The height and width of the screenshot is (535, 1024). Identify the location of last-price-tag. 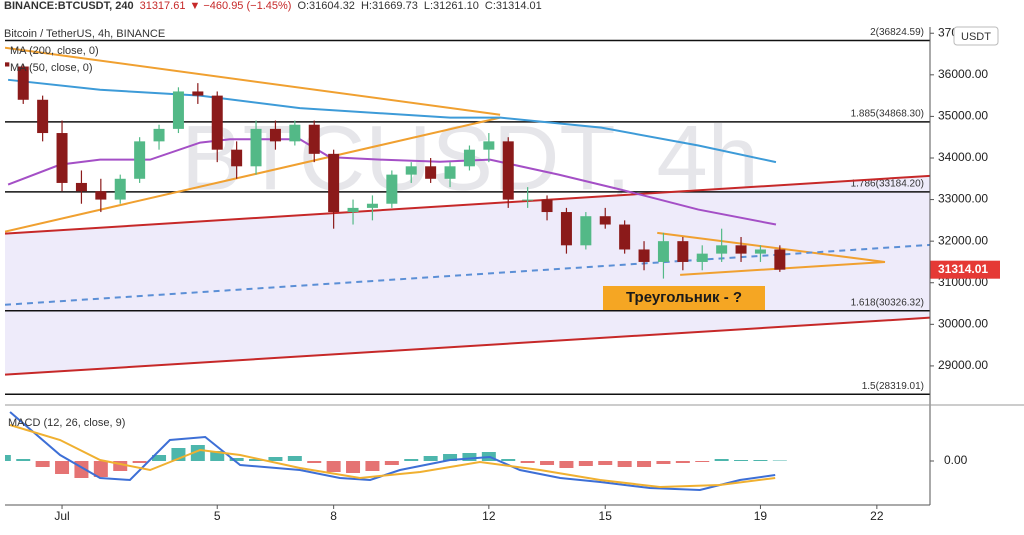
(965, 269).